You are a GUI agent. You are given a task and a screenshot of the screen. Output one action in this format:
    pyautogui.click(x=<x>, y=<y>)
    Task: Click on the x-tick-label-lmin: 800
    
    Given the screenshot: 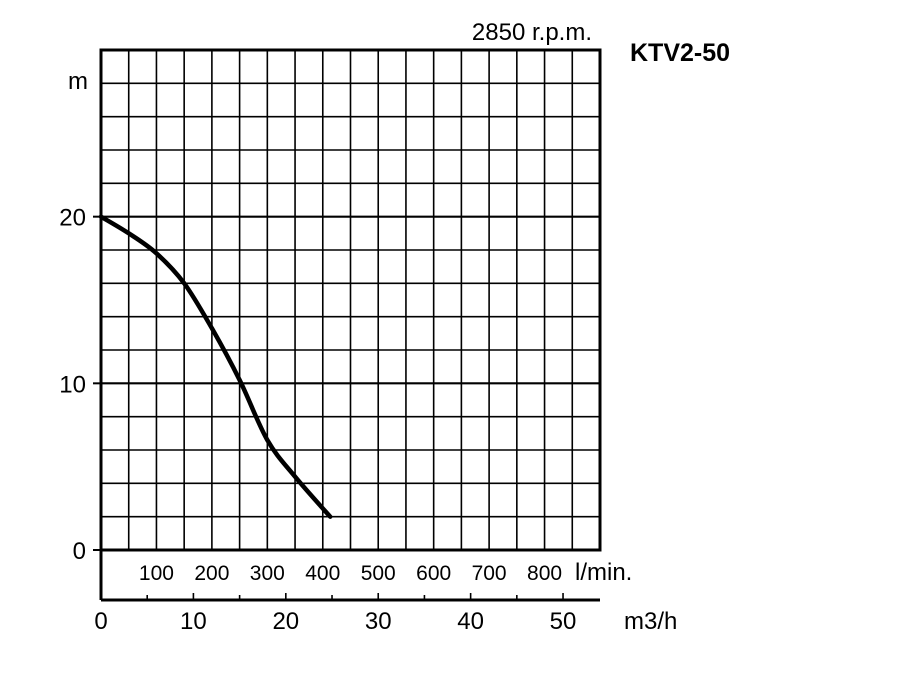 What is the action you would take?
    pyautogui.click(x=544, y=573)
    